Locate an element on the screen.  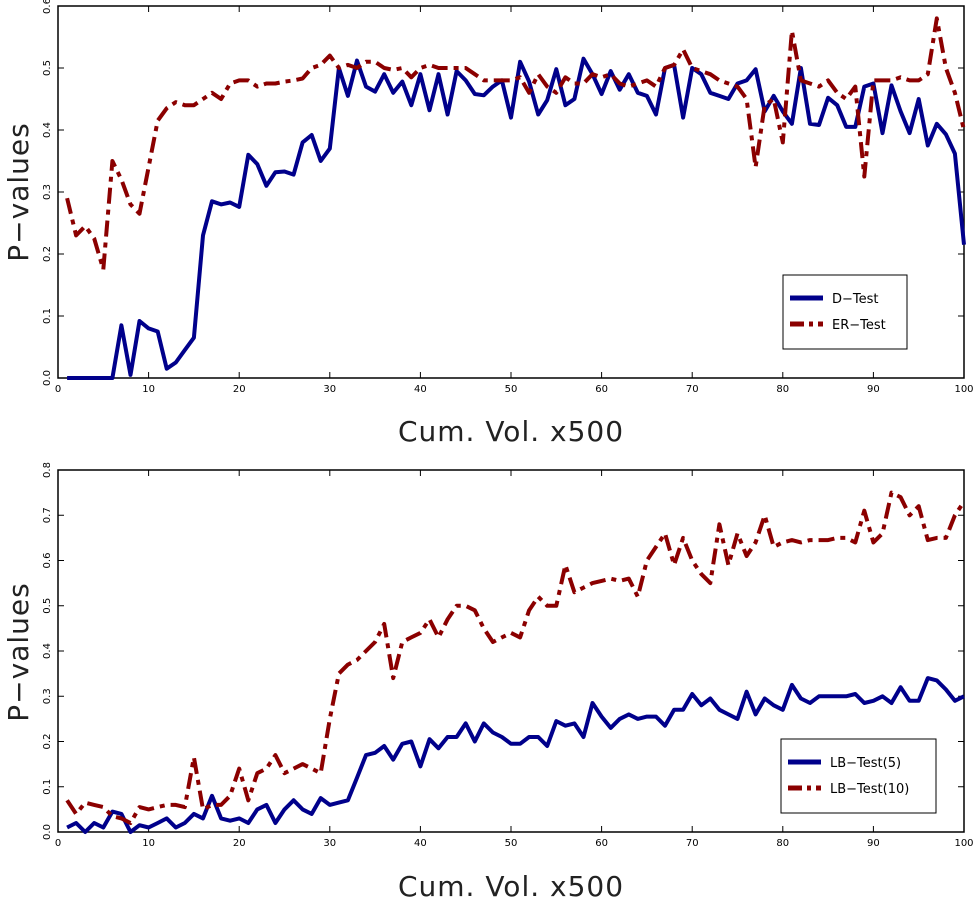
legend-label-d-test: D−Test is located at coordinates (855, 299).